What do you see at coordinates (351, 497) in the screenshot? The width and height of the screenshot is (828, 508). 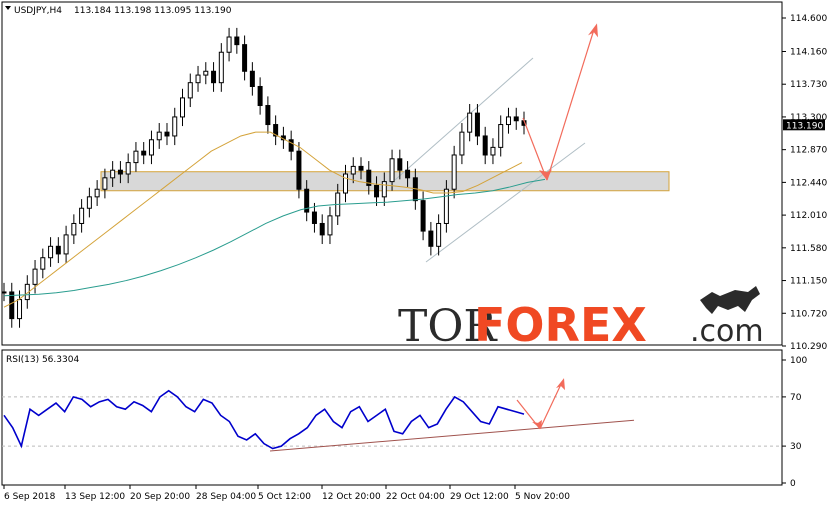 I see `time-tick-label: 12 Oct 20:00` at bounding box center [351, 497].